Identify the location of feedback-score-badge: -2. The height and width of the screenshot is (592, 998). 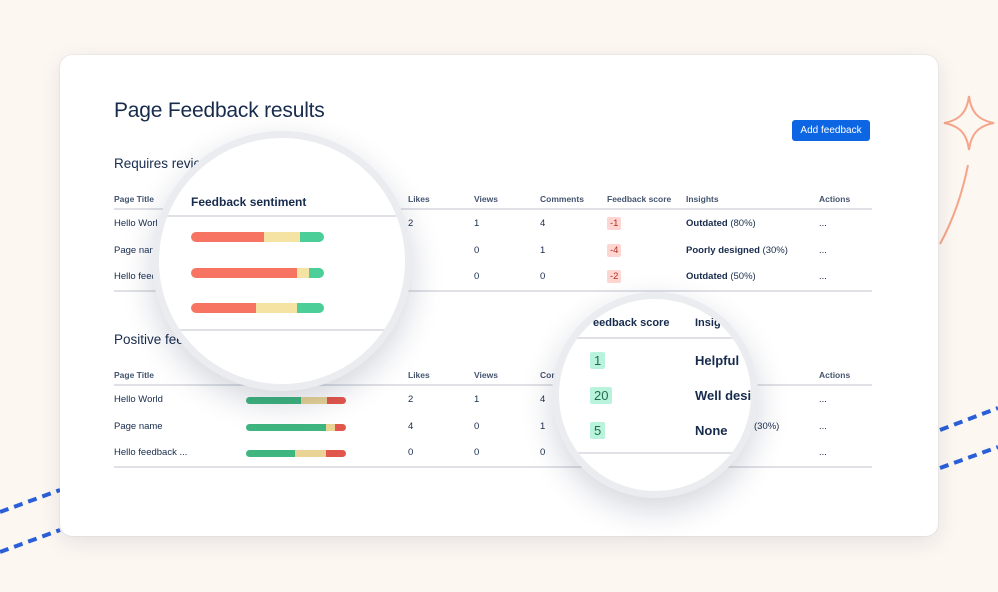
(614, 276).